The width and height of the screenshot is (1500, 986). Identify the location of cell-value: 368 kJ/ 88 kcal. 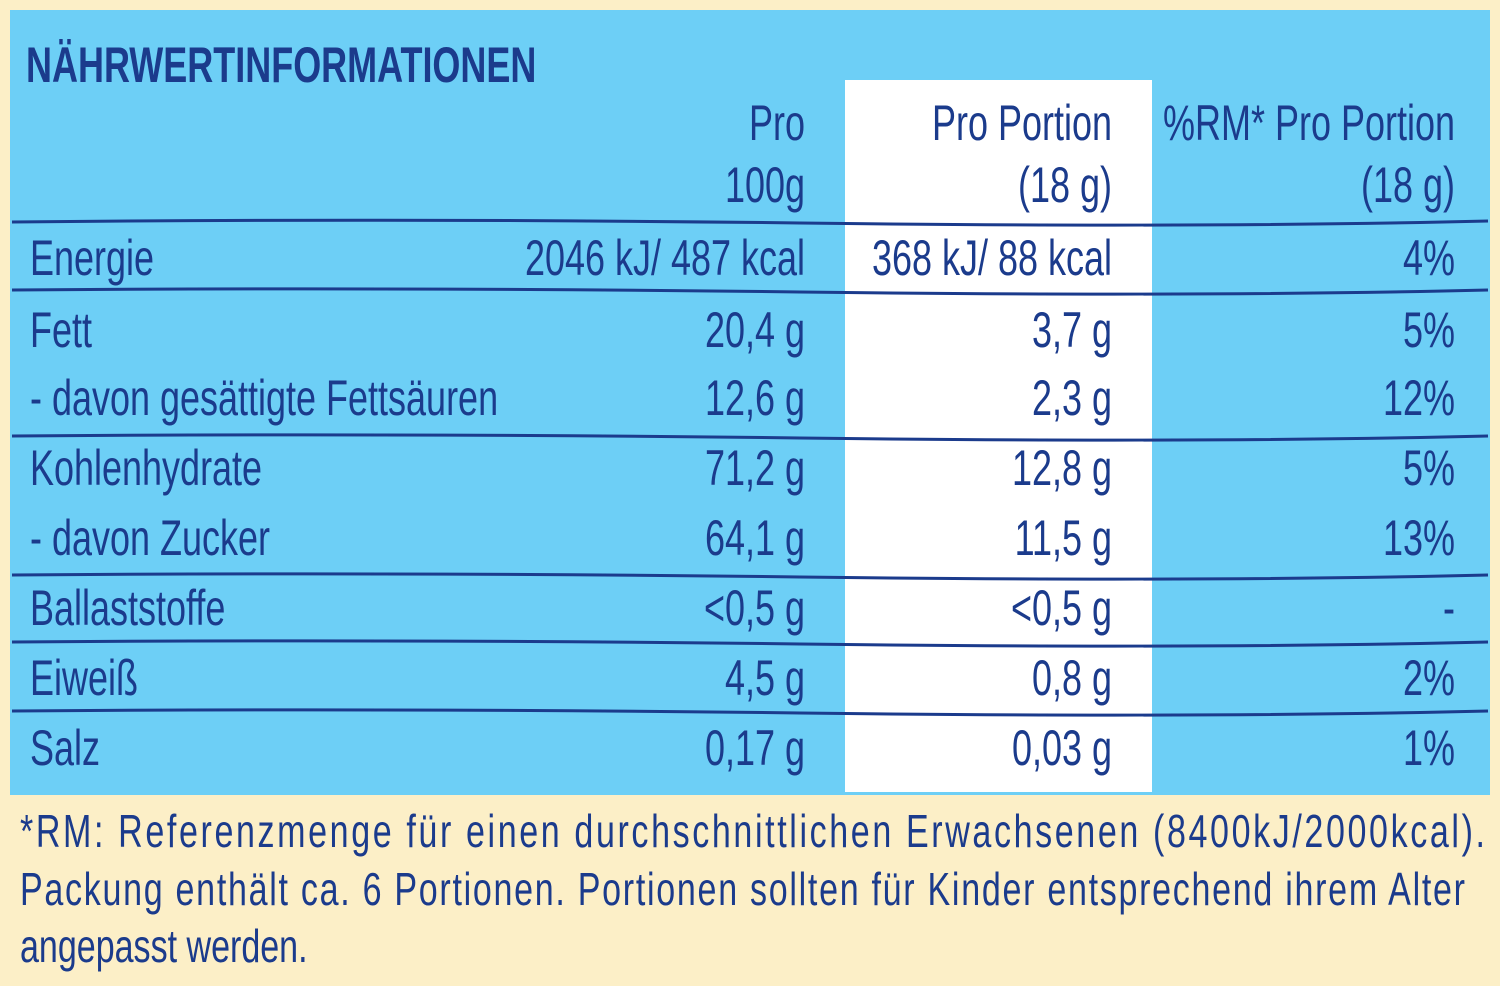
(992, 258).